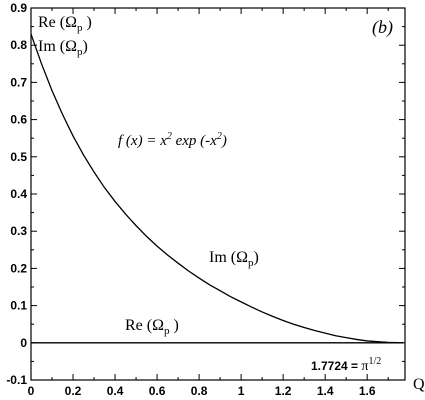  What do you see at coordinates (367, 391) in the screenshot?
I see `x-tick-label: 1.6` at bounding box center [367, 391].